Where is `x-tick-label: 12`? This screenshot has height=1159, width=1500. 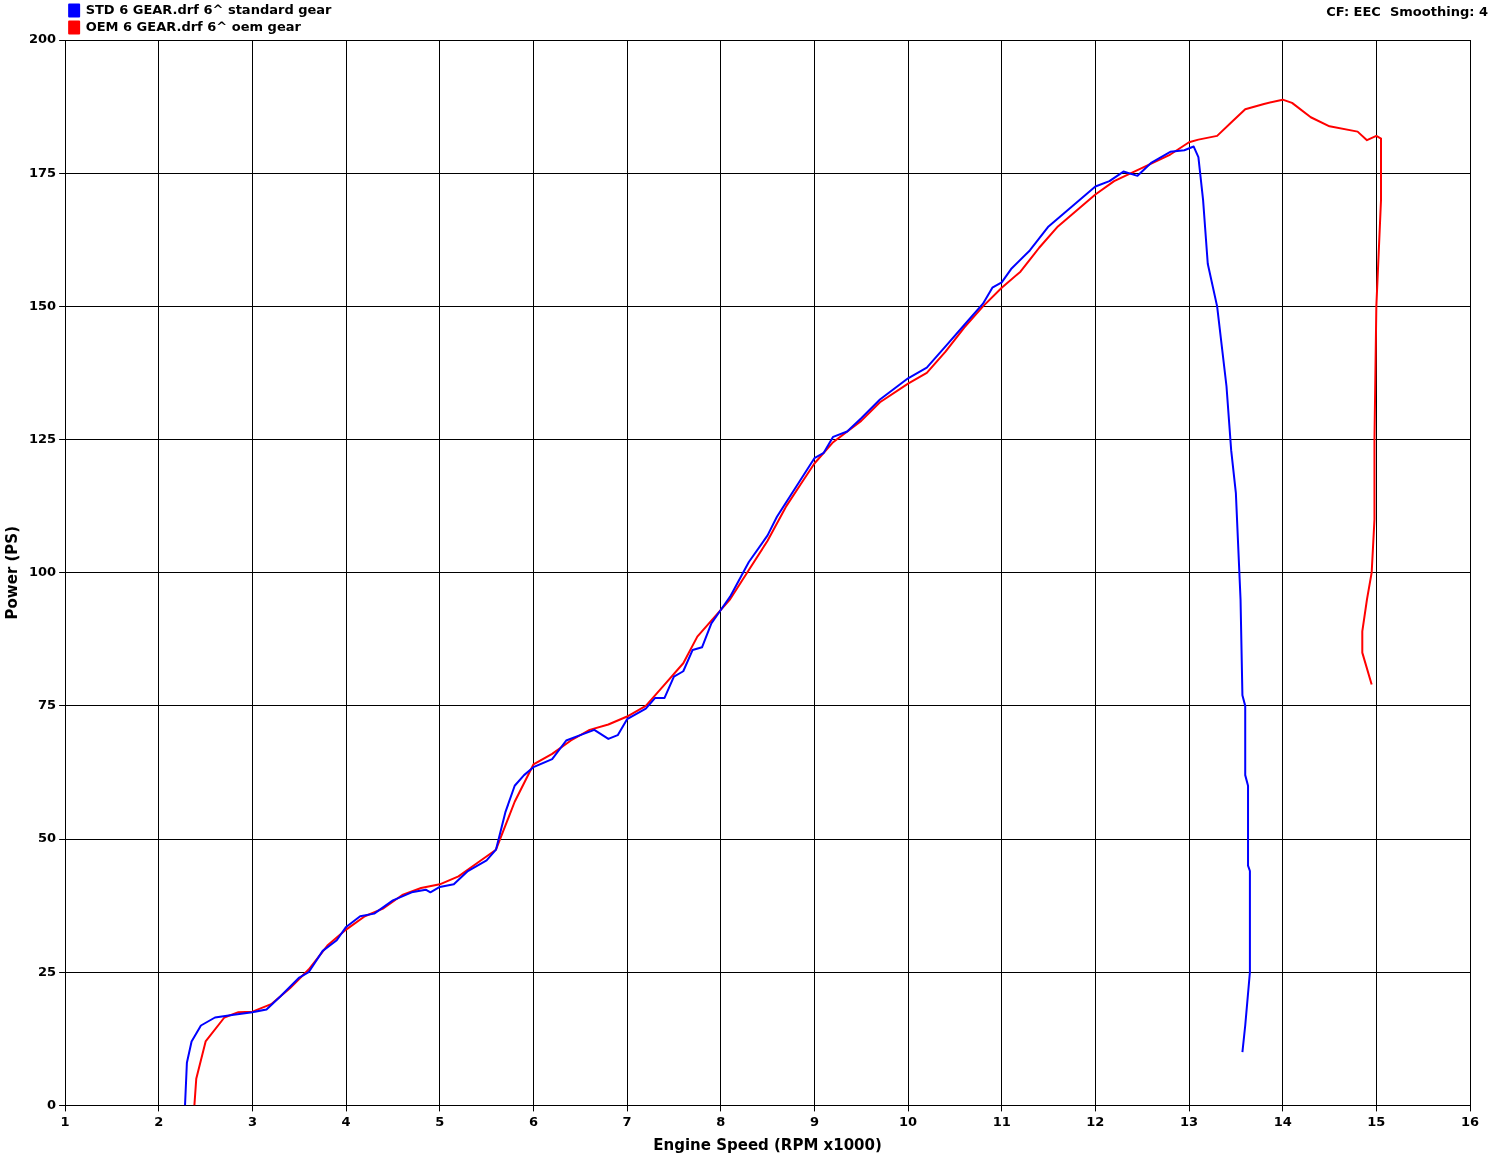 x-tick-label: 12 is located at coordinates (1095, 1121).